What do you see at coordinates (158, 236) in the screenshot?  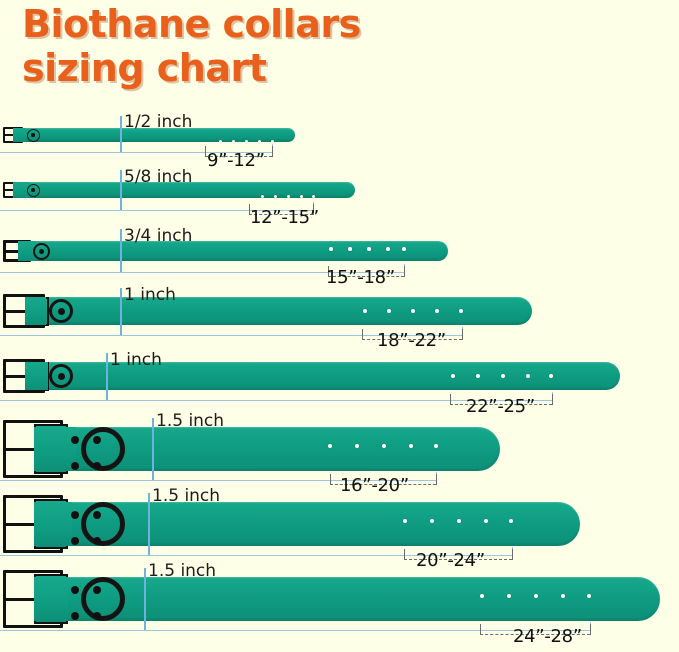 I see `strap-width-label: 3/4 inch` at bounding box center [158, 236].